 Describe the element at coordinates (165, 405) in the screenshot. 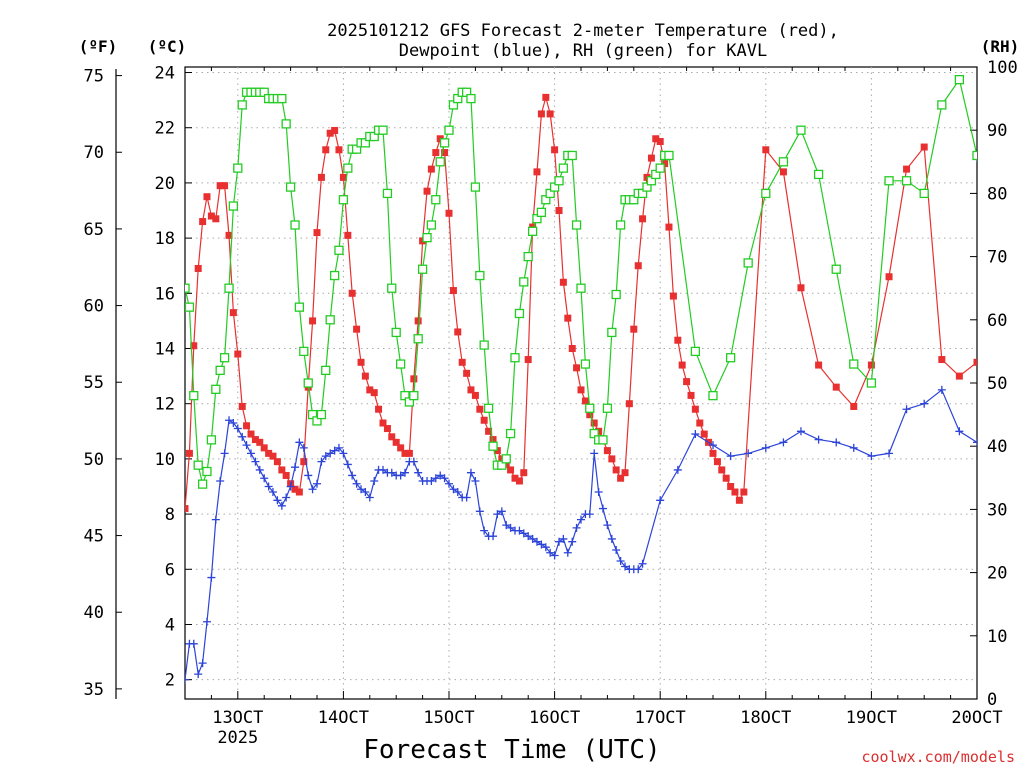

I see `celsius-tick-label: 12` at that location.